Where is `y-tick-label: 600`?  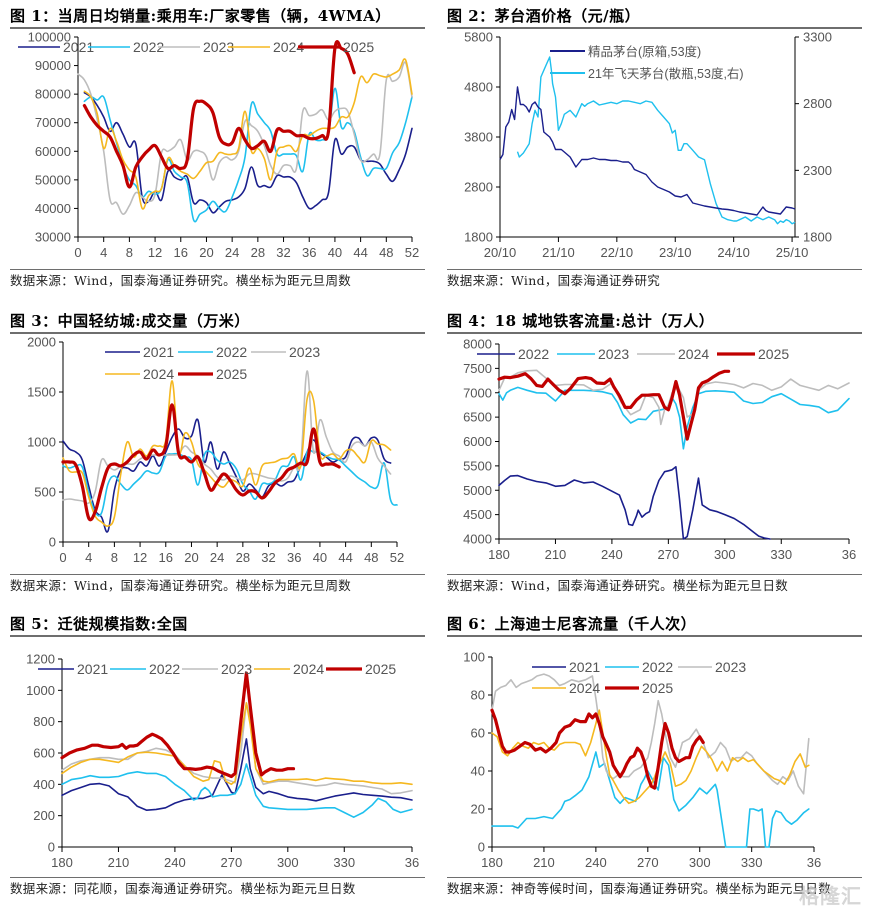 y-tick-label: 600 is located at coordinates (44, 753).